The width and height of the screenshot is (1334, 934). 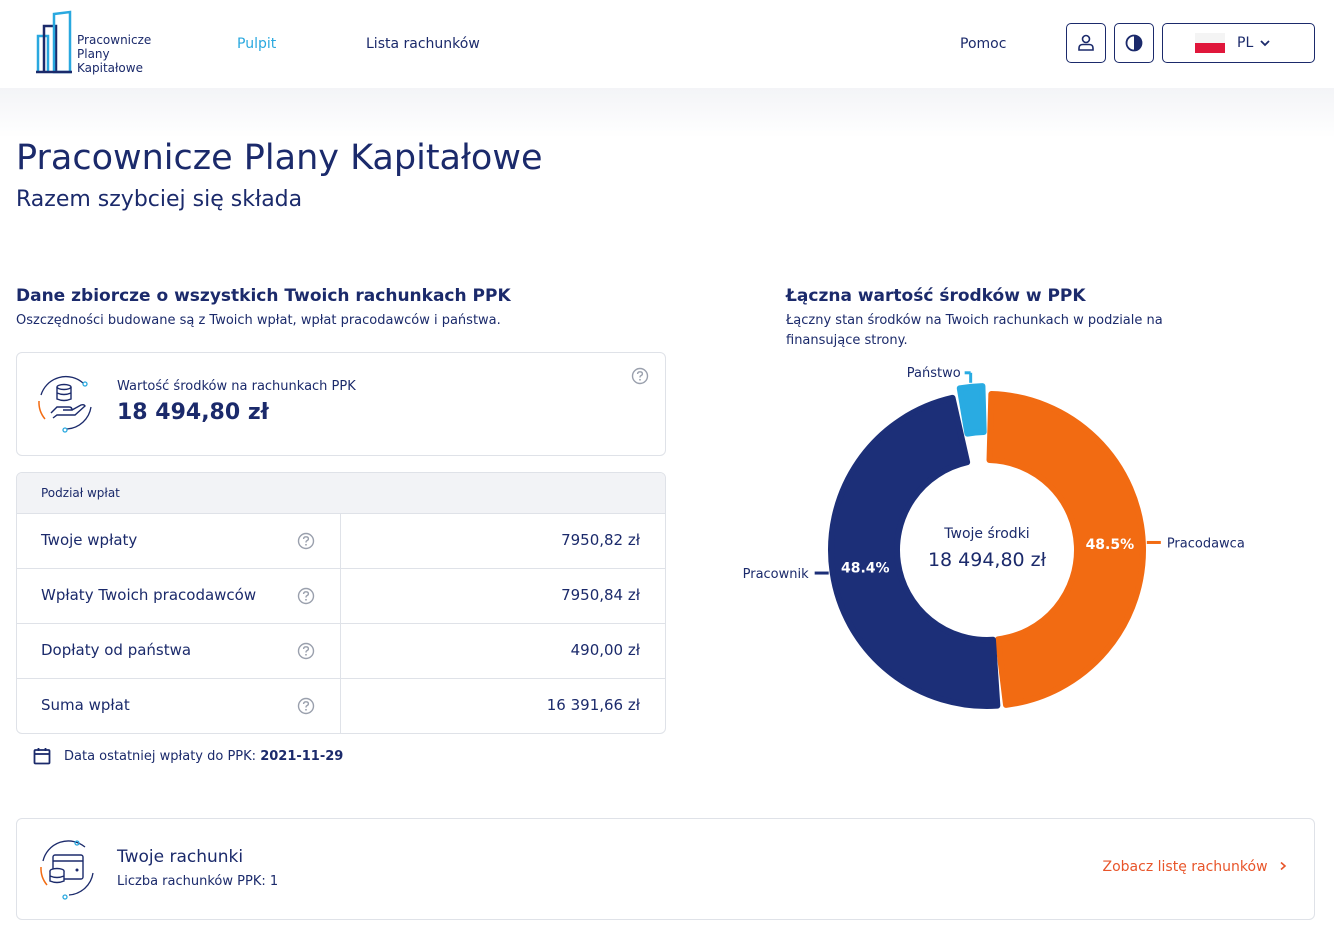 What do you see at coordinates (302, 756) in the screenshot?
I see `last-payment-date: 2021-11-29` at bounding box center [302, 756].